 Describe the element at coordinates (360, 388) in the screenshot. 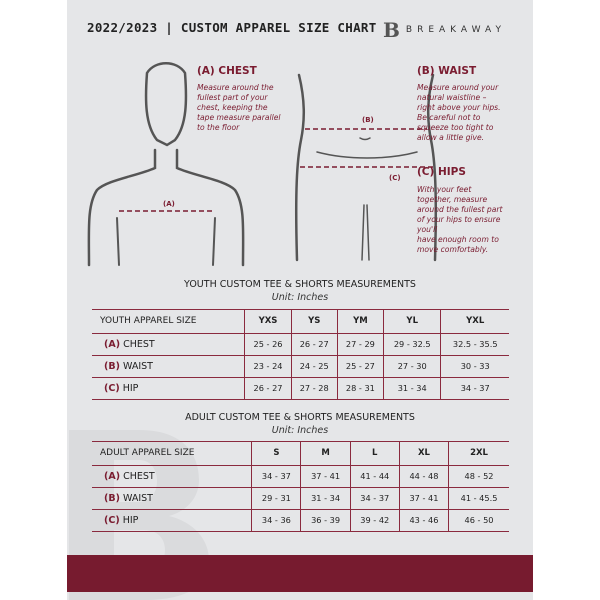

I see `measurement-value: 28 - 31` at that location.